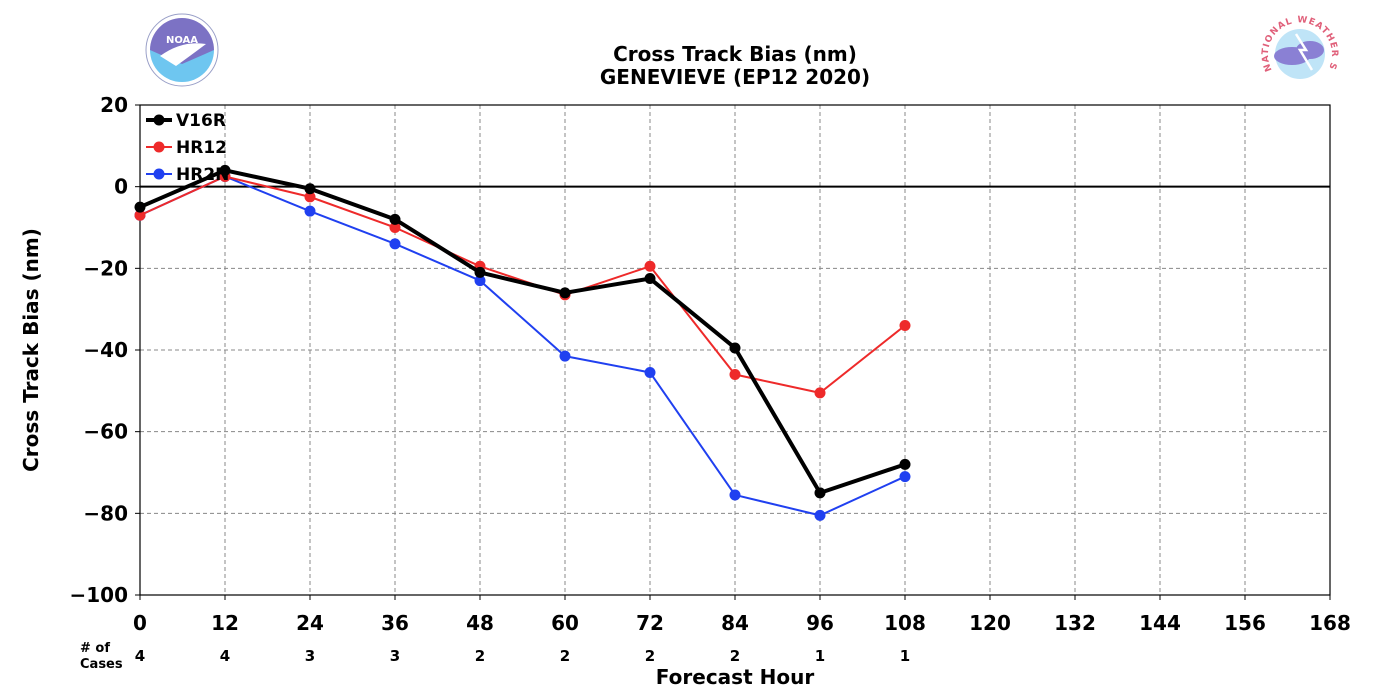  Describe the element at coordinates (735, 623) in the screenshot. I see `x-tick-label: 84` at that location.